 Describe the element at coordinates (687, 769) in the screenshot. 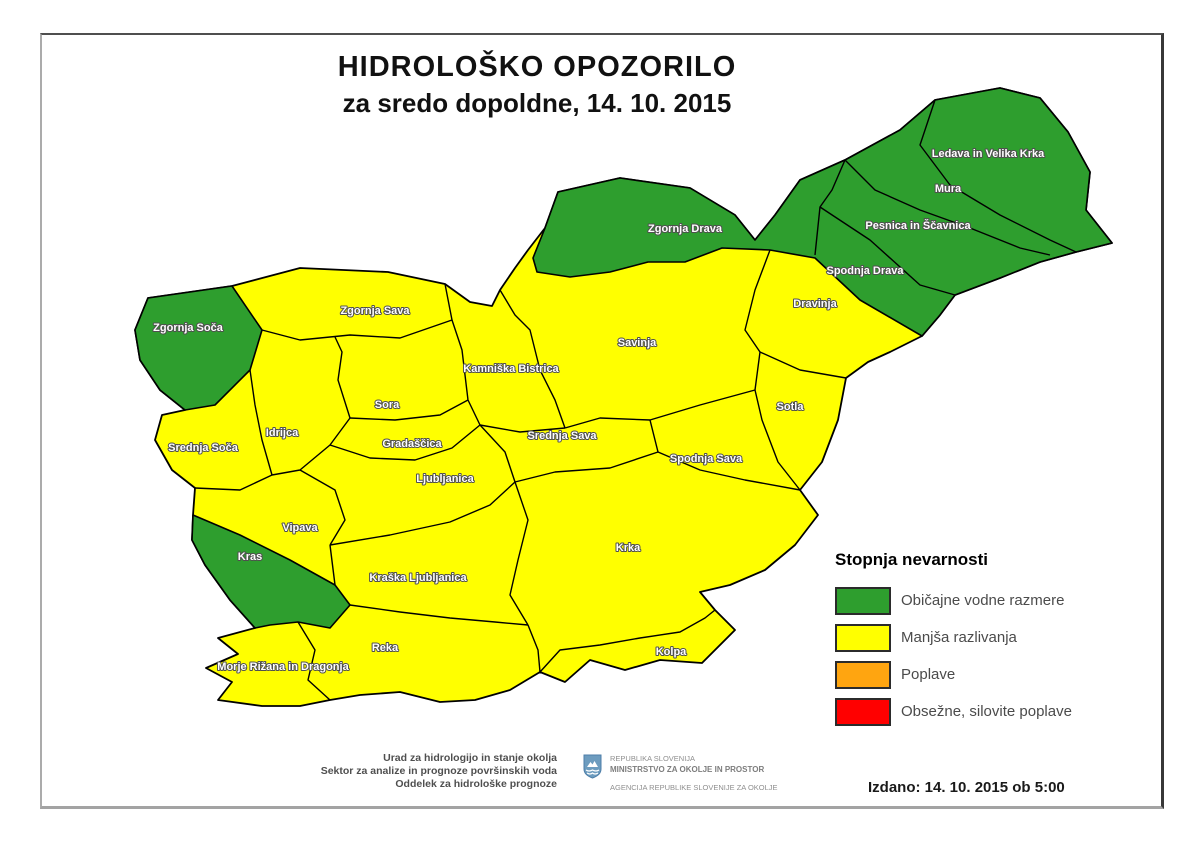

I see `ministry-line-2: MINISTRSTVO ZA OKOLJE IN PROSTOR` at that location.